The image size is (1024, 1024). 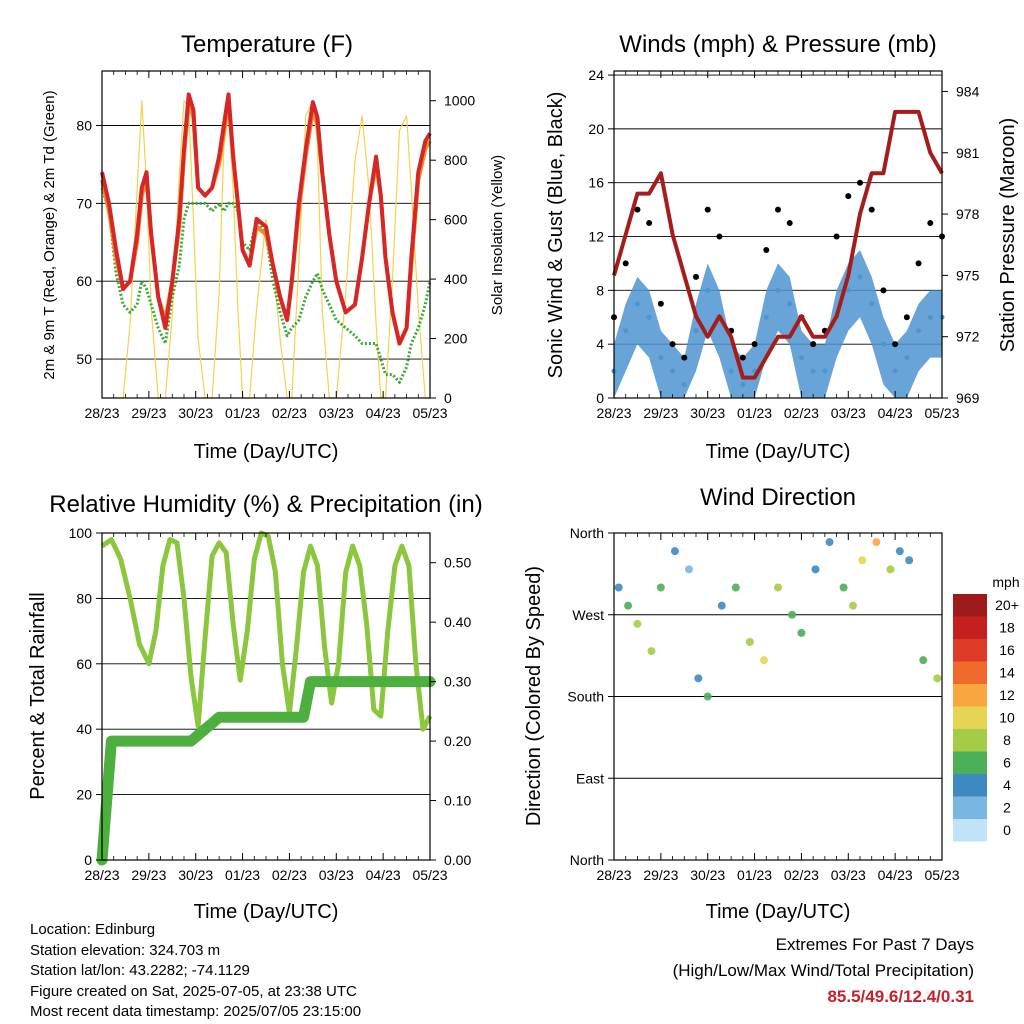 What do you see at coordinates (1007, 808) in the screenshot?
I see `legend-label: 2` at bounding box center [1007, 808].